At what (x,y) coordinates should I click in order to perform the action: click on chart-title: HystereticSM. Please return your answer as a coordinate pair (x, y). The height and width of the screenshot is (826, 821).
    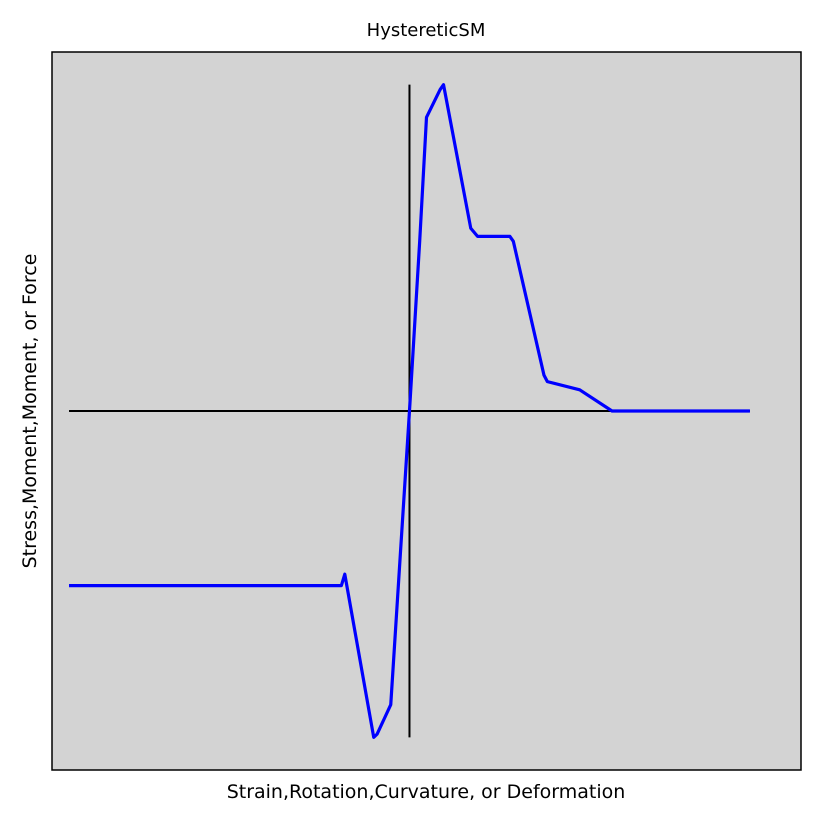
    Looking at the image, I should click on (426, 30).